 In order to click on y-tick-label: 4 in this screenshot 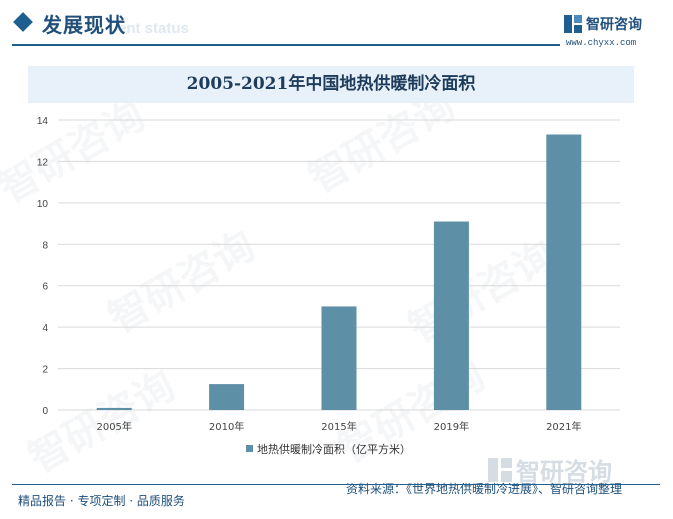, I will do `click(45, 328)`.